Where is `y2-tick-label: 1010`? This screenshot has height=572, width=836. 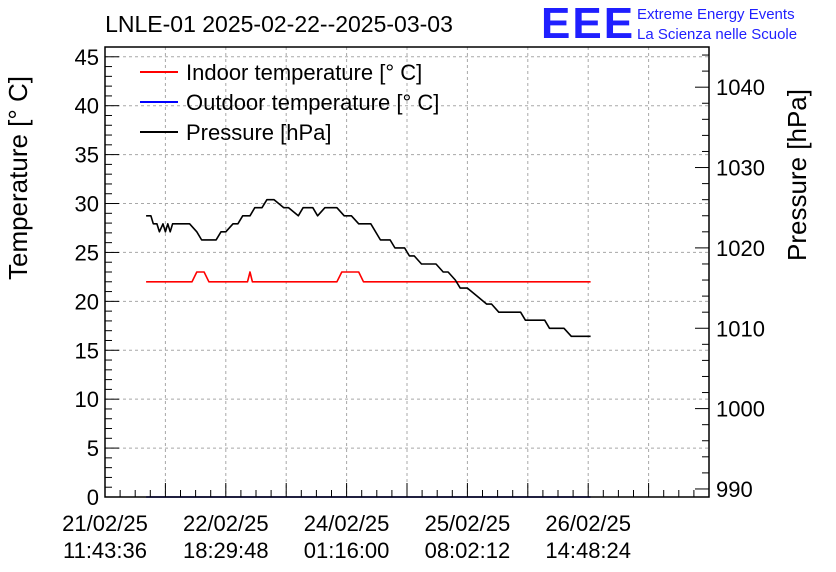
y2-tick-label: 1010 is located at coordinates (740, 328).